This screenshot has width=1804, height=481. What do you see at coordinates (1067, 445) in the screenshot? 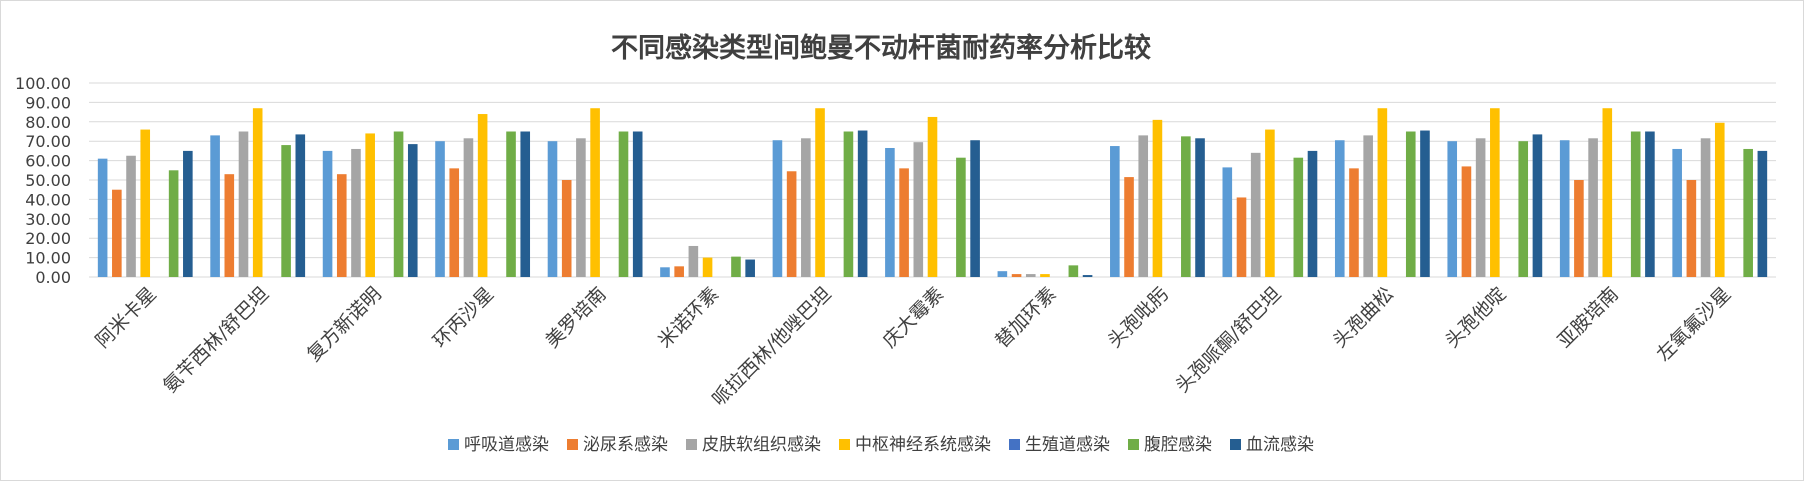
I see `legend-label: 生殖道感染` at bounding box center [1067, 445].